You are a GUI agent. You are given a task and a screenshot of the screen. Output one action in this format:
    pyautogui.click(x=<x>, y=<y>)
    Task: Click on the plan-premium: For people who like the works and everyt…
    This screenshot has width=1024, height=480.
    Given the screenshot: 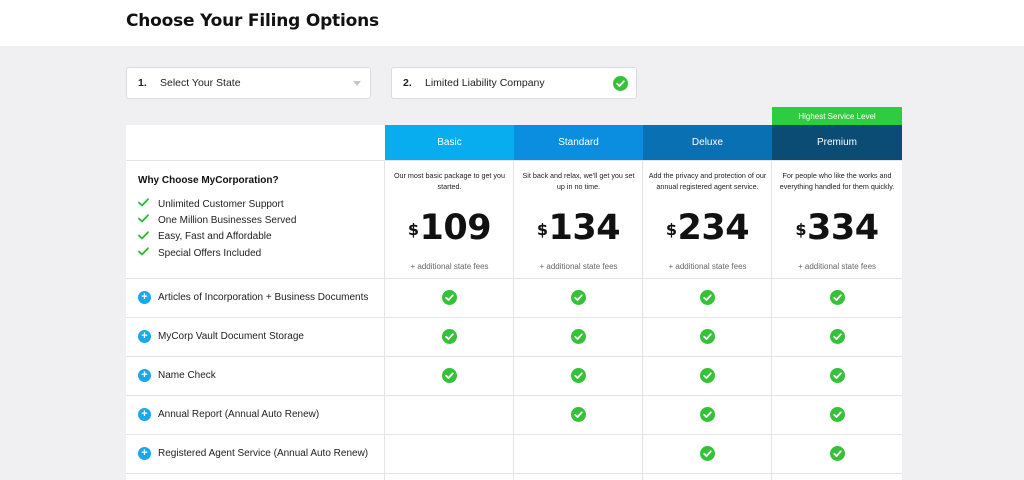 What is the action you would take?
    pyautogui.click(x=837, y=219)
    